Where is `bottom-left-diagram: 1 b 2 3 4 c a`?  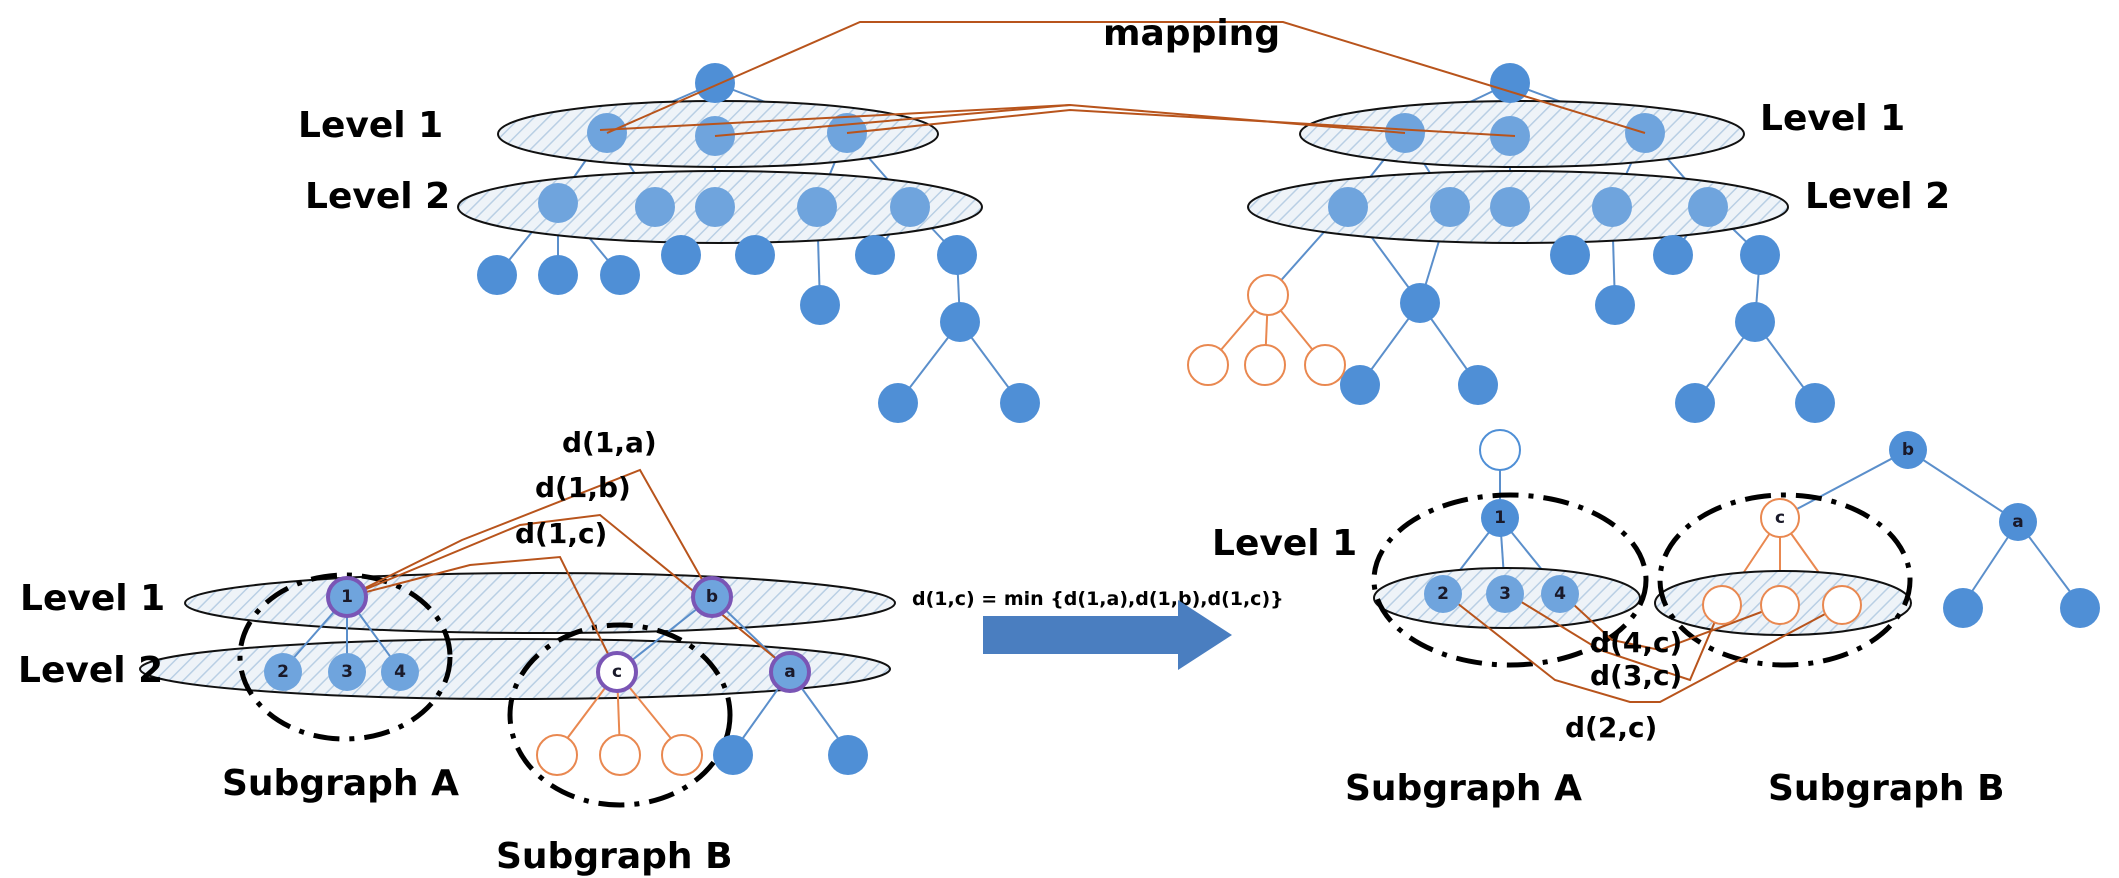
bottom-left-diagram: 1 b 2 3 4 c a is located at coordinates (517, 638).